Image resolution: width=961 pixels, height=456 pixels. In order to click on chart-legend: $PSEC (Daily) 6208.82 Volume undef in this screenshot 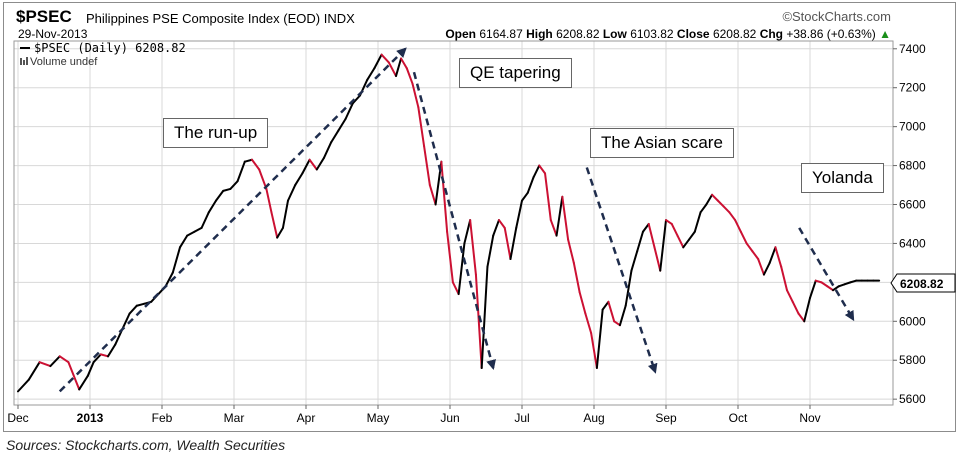, I will do `click(103, 54)`.